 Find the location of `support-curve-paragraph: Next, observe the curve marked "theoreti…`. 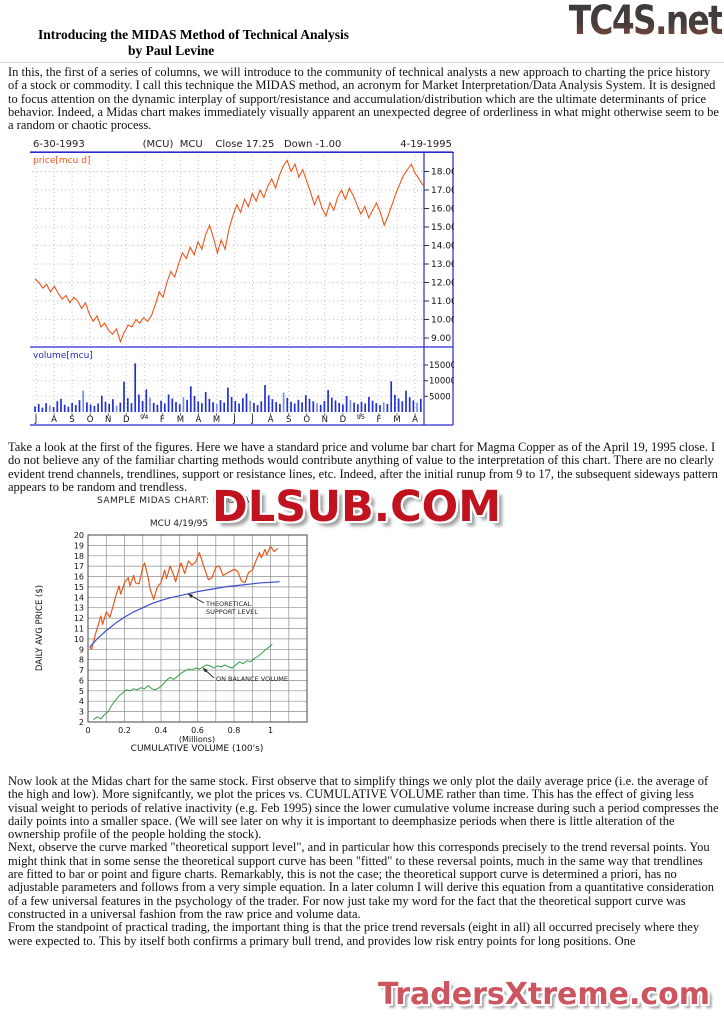

support-curve-paragraph: Next, observe the curve marked "theoreti… is located at coordinates (361, 880).